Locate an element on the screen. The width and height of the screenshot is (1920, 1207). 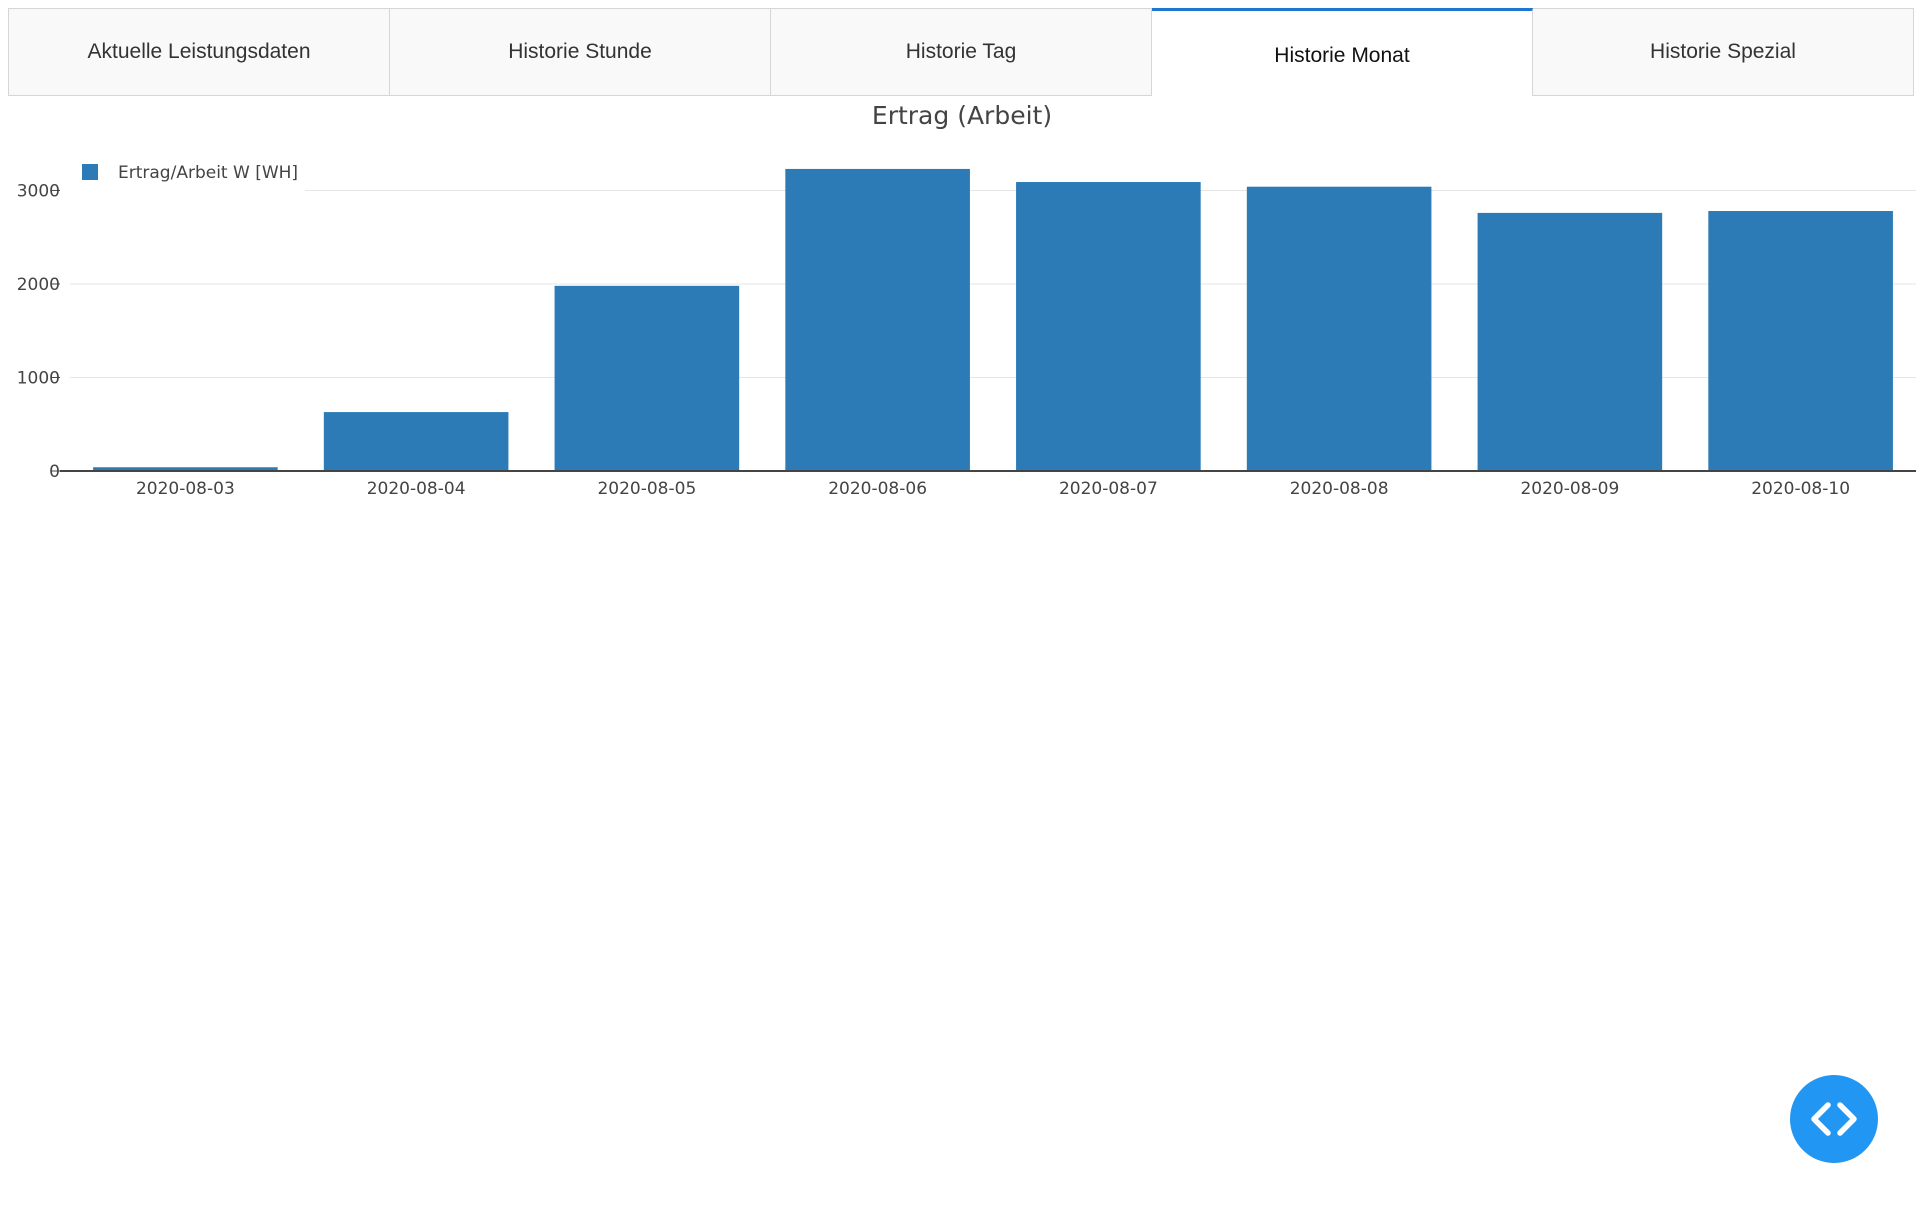
x-tick-label: 2020-08-07 is located at coordinates (1108, 489).